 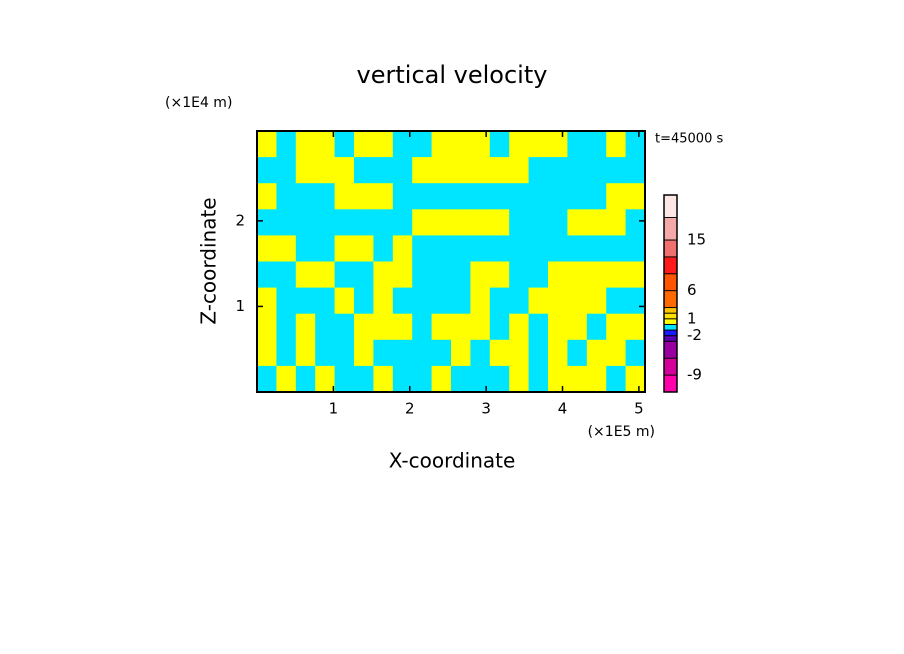 I want to click on y-tick-label: 1, so click(x=240, y=306).